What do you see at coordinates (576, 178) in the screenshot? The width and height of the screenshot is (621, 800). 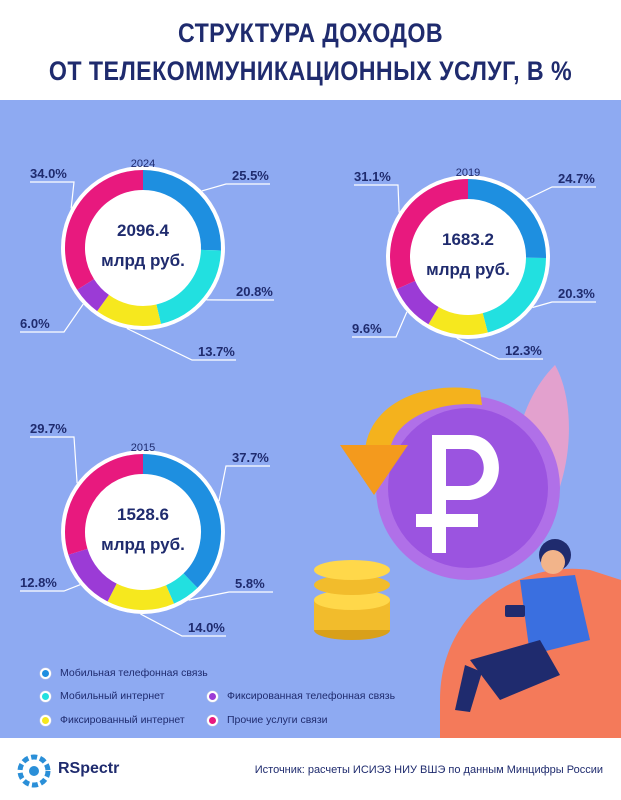 I see `slice-data-label: 24.7%` at bounding box center [576, 178].